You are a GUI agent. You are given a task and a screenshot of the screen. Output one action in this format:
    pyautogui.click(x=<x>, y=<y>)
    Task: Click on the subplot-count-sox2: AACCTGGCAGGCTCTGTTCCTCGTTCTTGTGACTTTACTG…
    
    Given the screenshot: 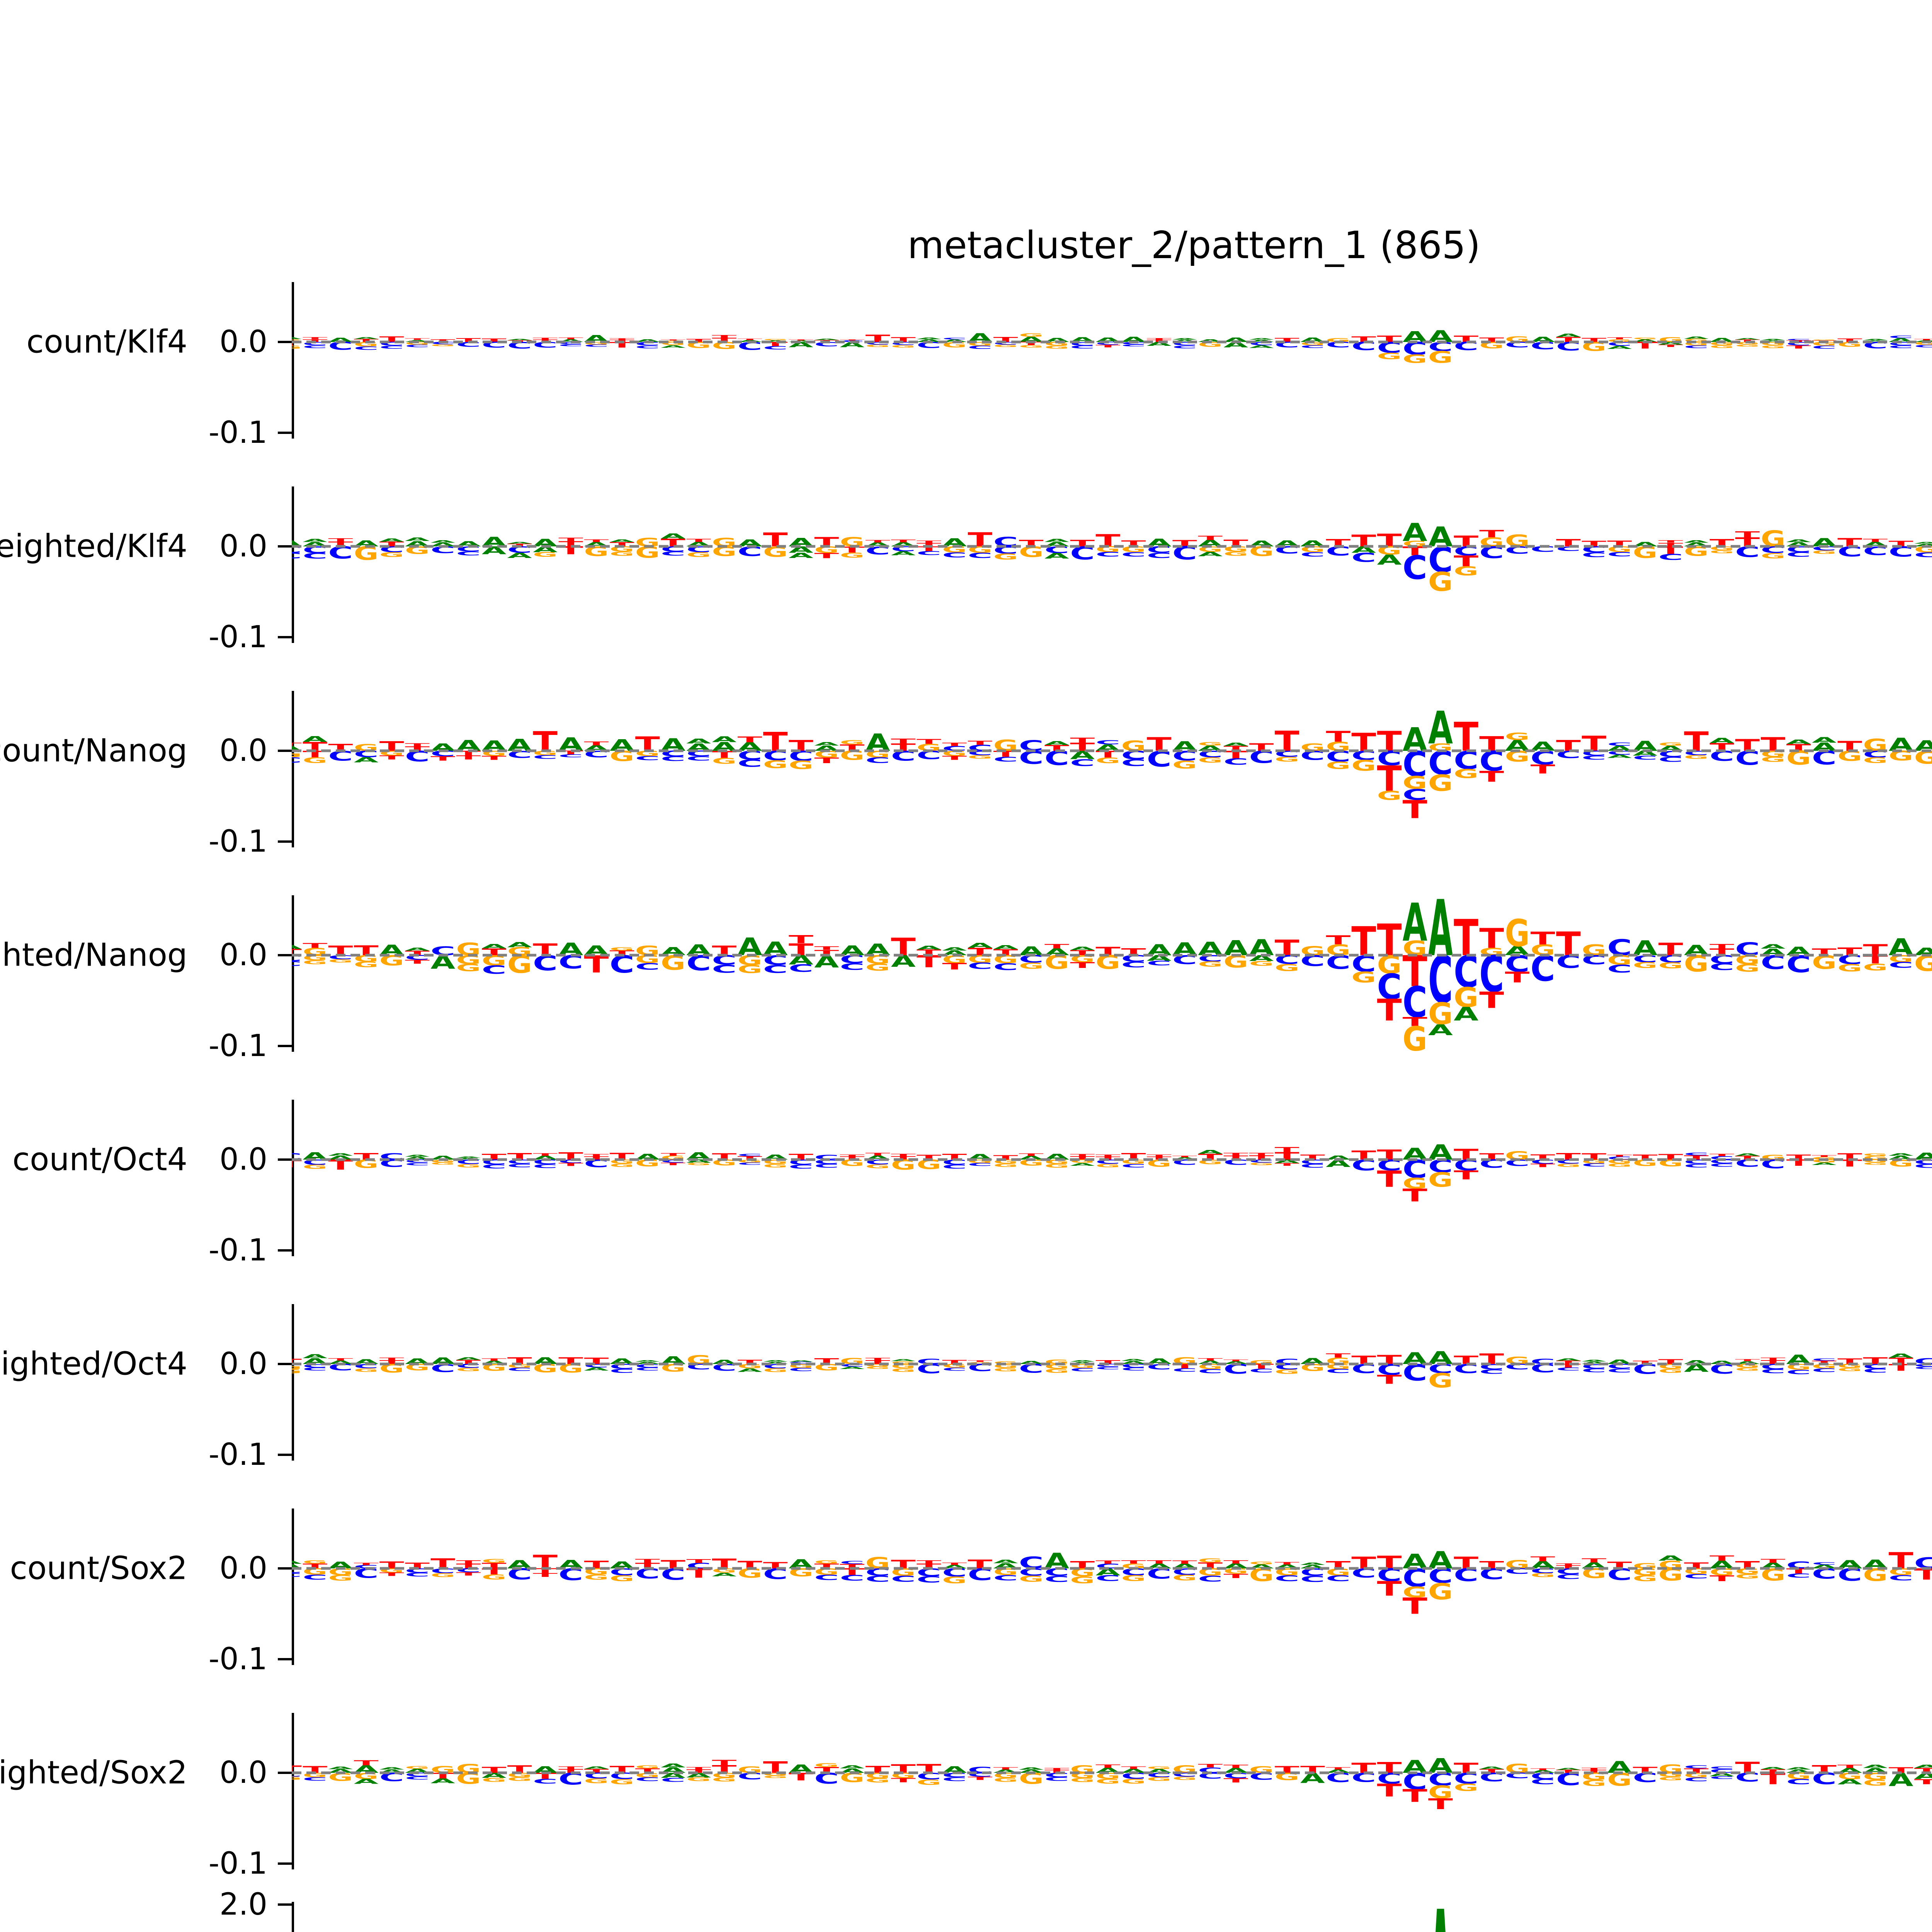 What is the action you would take?
    pyautogui.click(x=1105, y=1587)
    